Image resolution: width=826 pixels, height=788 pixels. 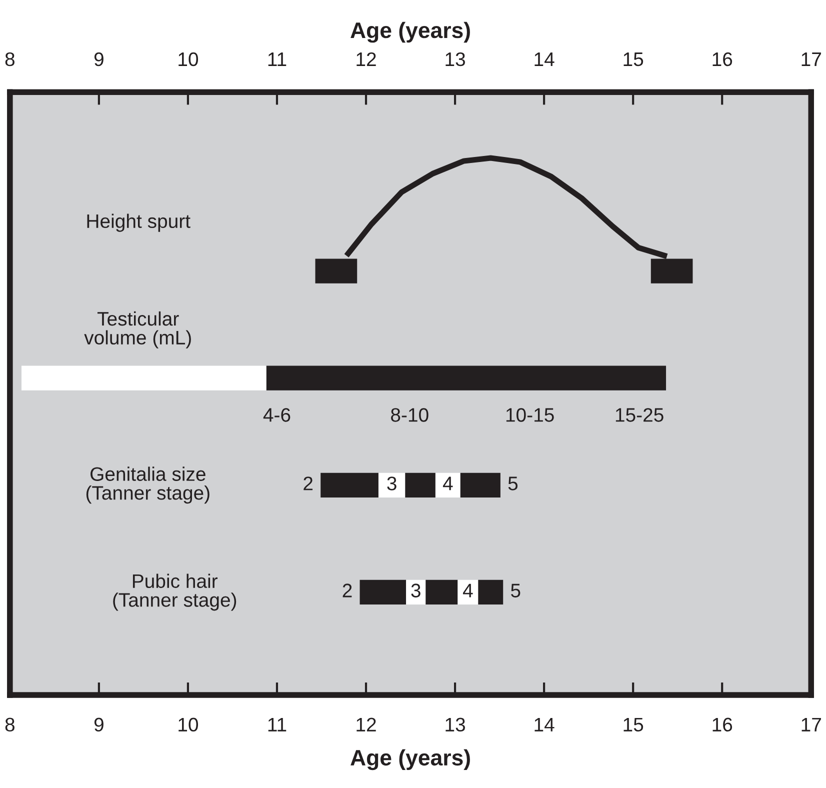 I want to click on y-tick-label: Height spurt, so click(x=138, y=223).